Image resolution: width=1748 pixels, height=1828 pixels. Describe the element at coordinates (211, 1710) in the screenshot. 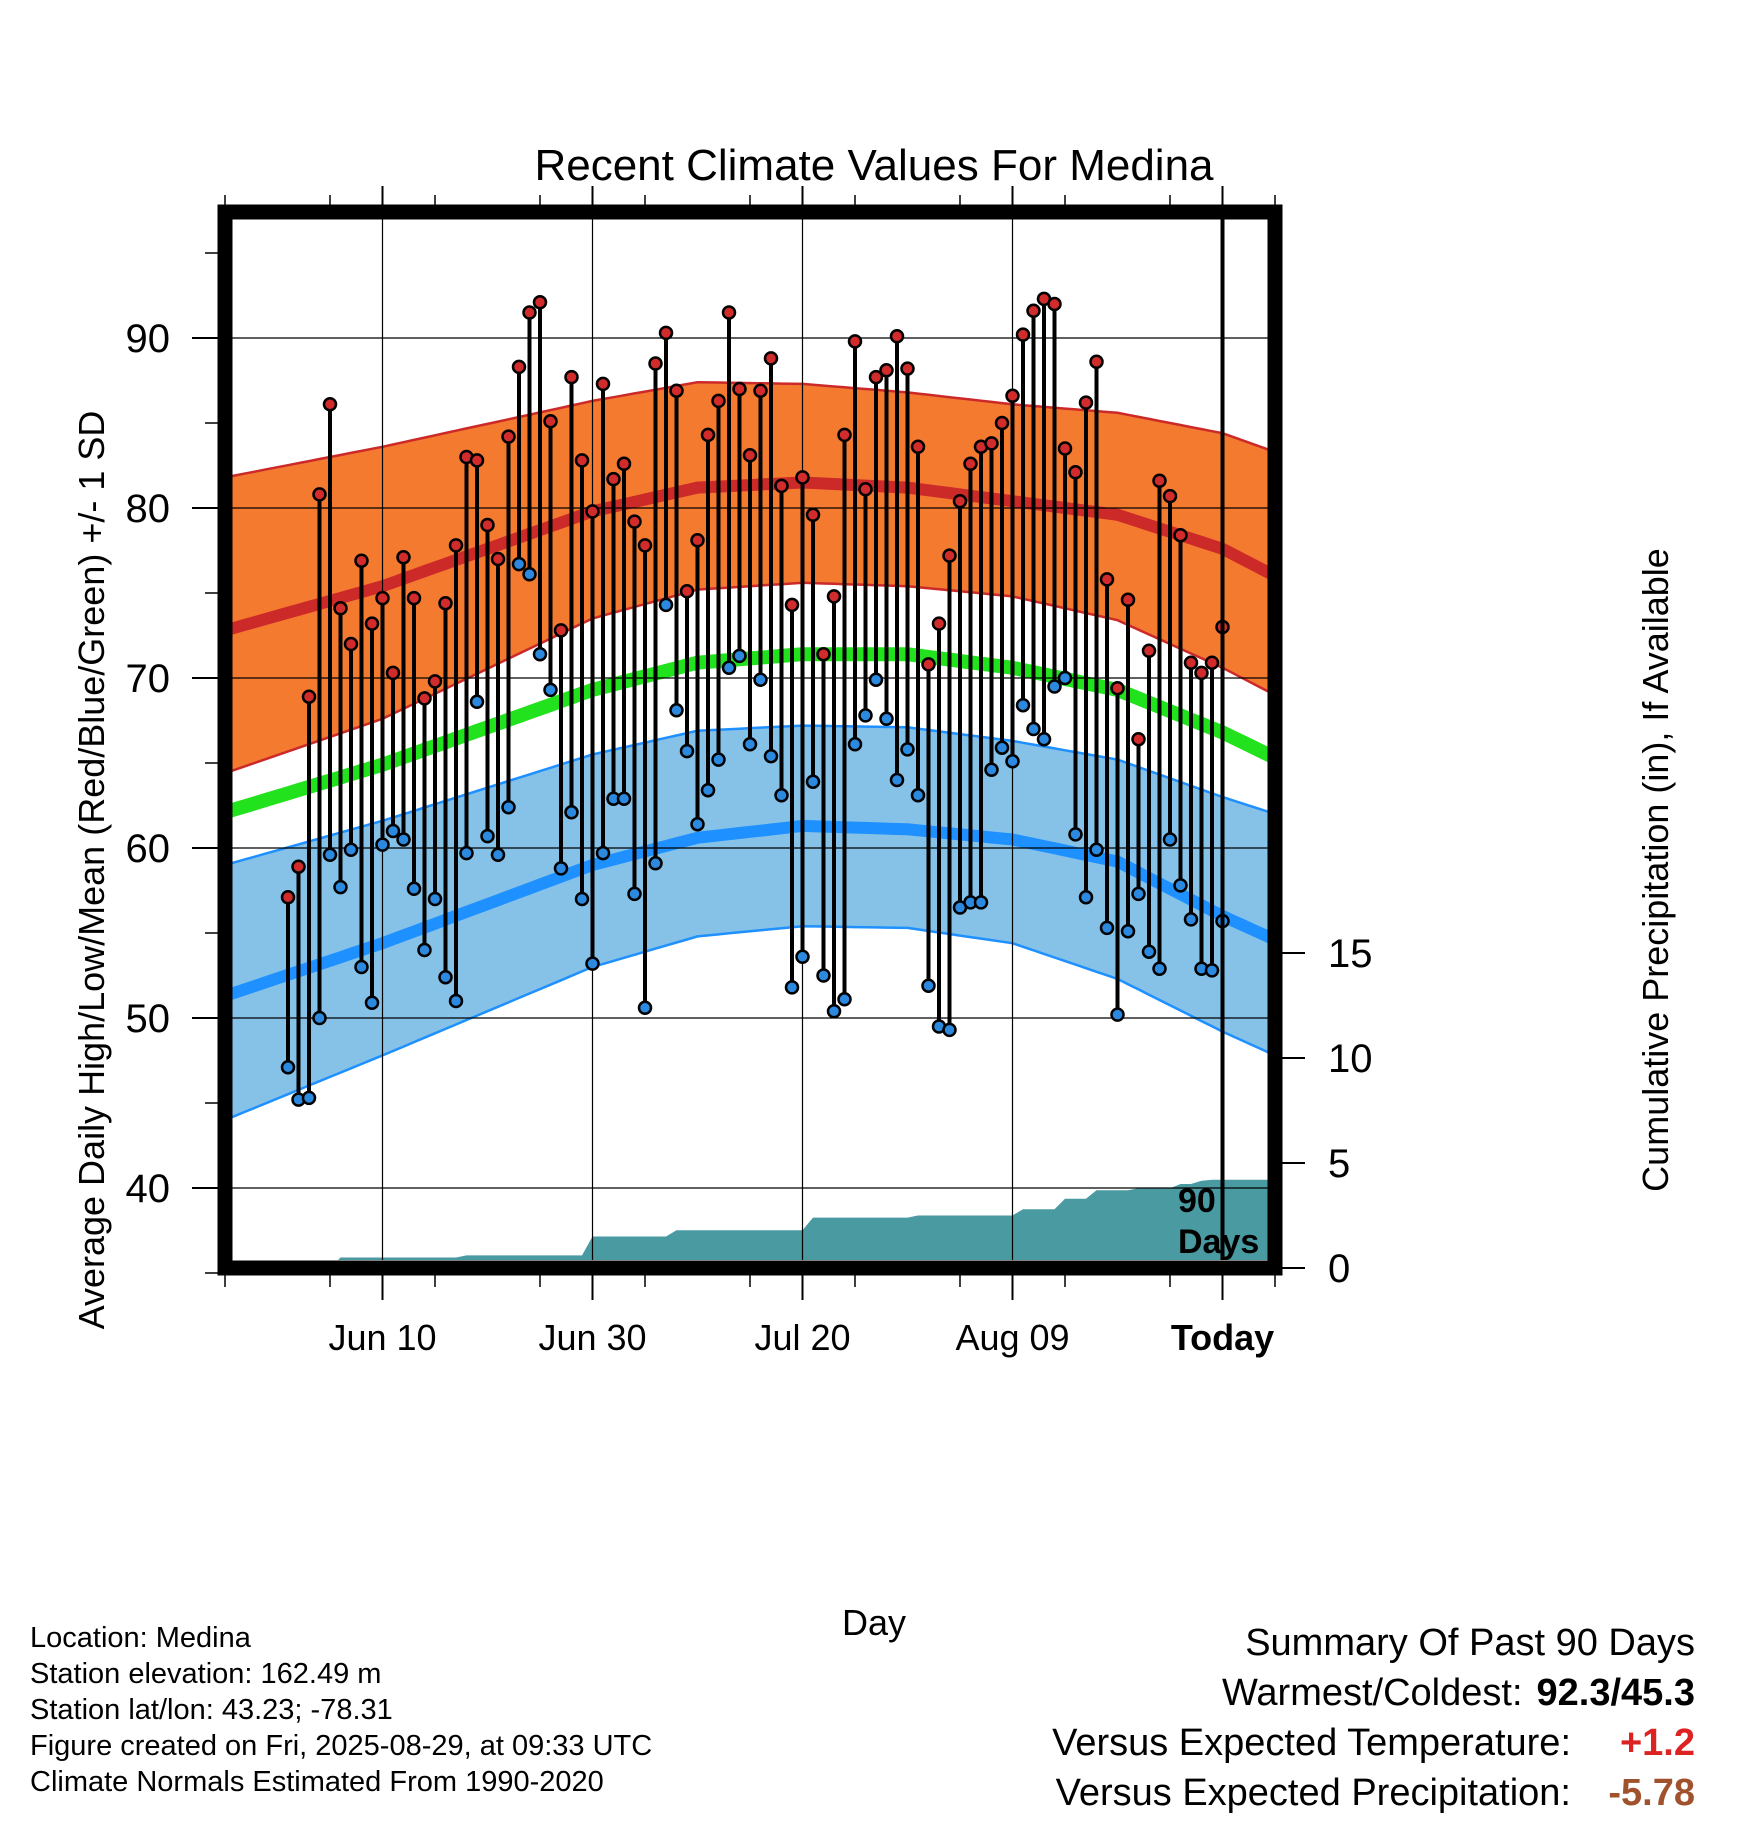

I see `latlon-text: Station lat/lon: 43.23; -78.31` at that location.